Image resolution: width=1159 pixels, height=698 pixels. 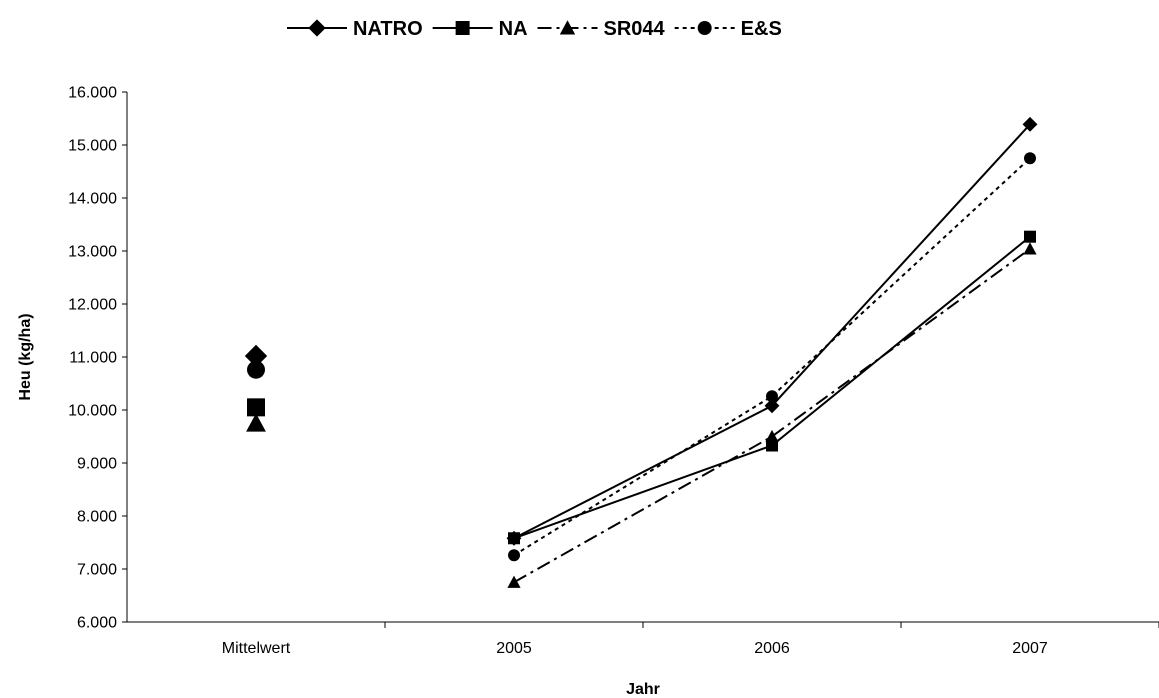 I want to click on legend-item-na: NA, so click(x=480, y=29).